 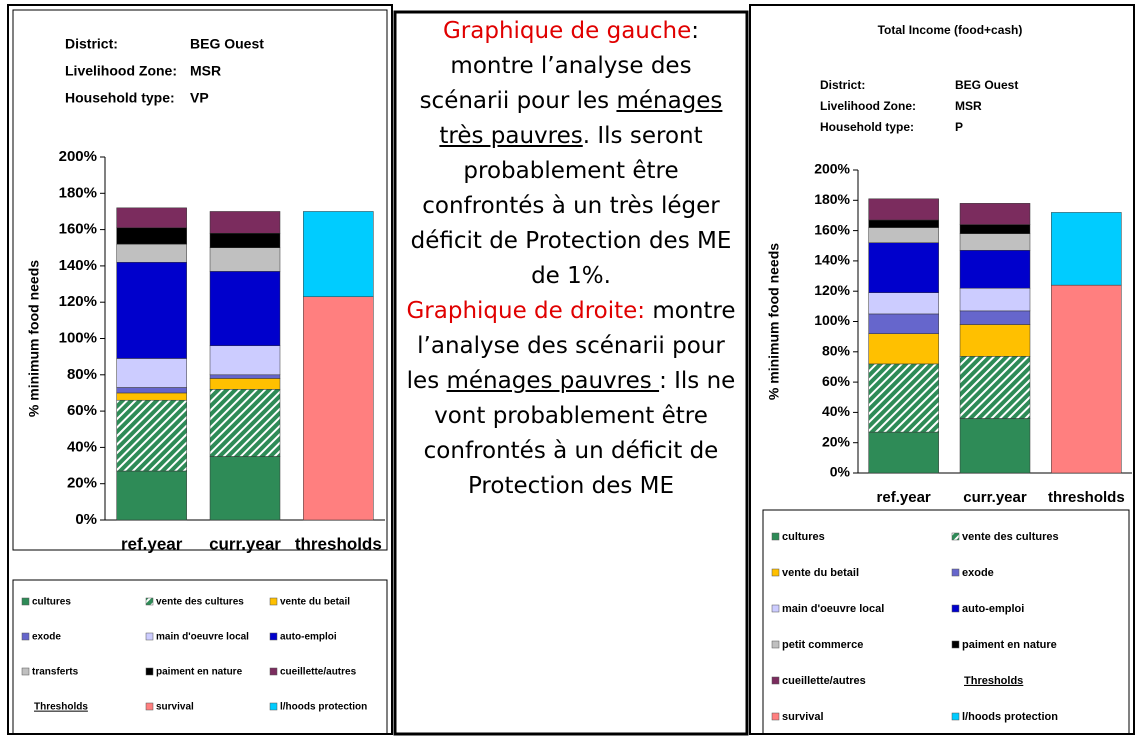 I want to click on text-segment: Graphique de droite:, so click(x=526, y=311).